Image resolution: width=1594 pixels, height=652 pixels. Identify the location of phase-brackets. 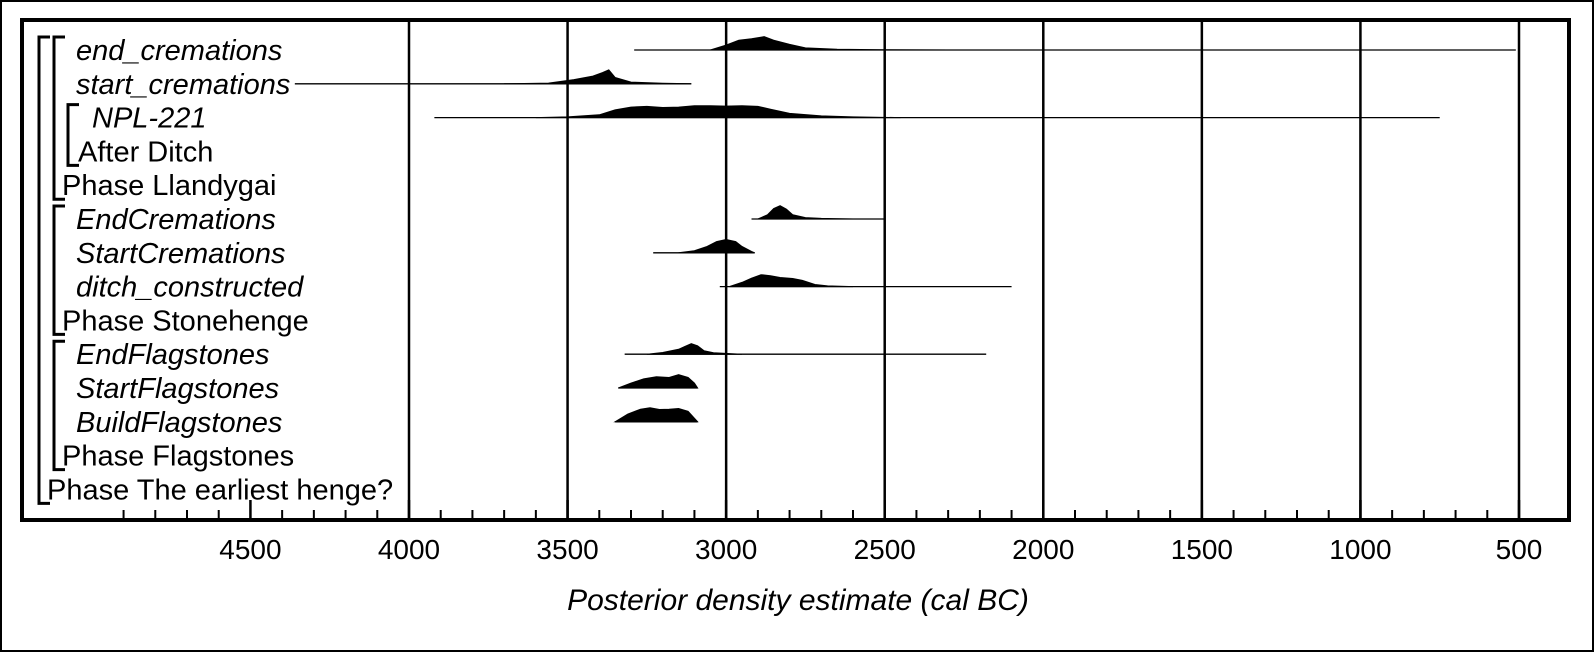
(58, 270).